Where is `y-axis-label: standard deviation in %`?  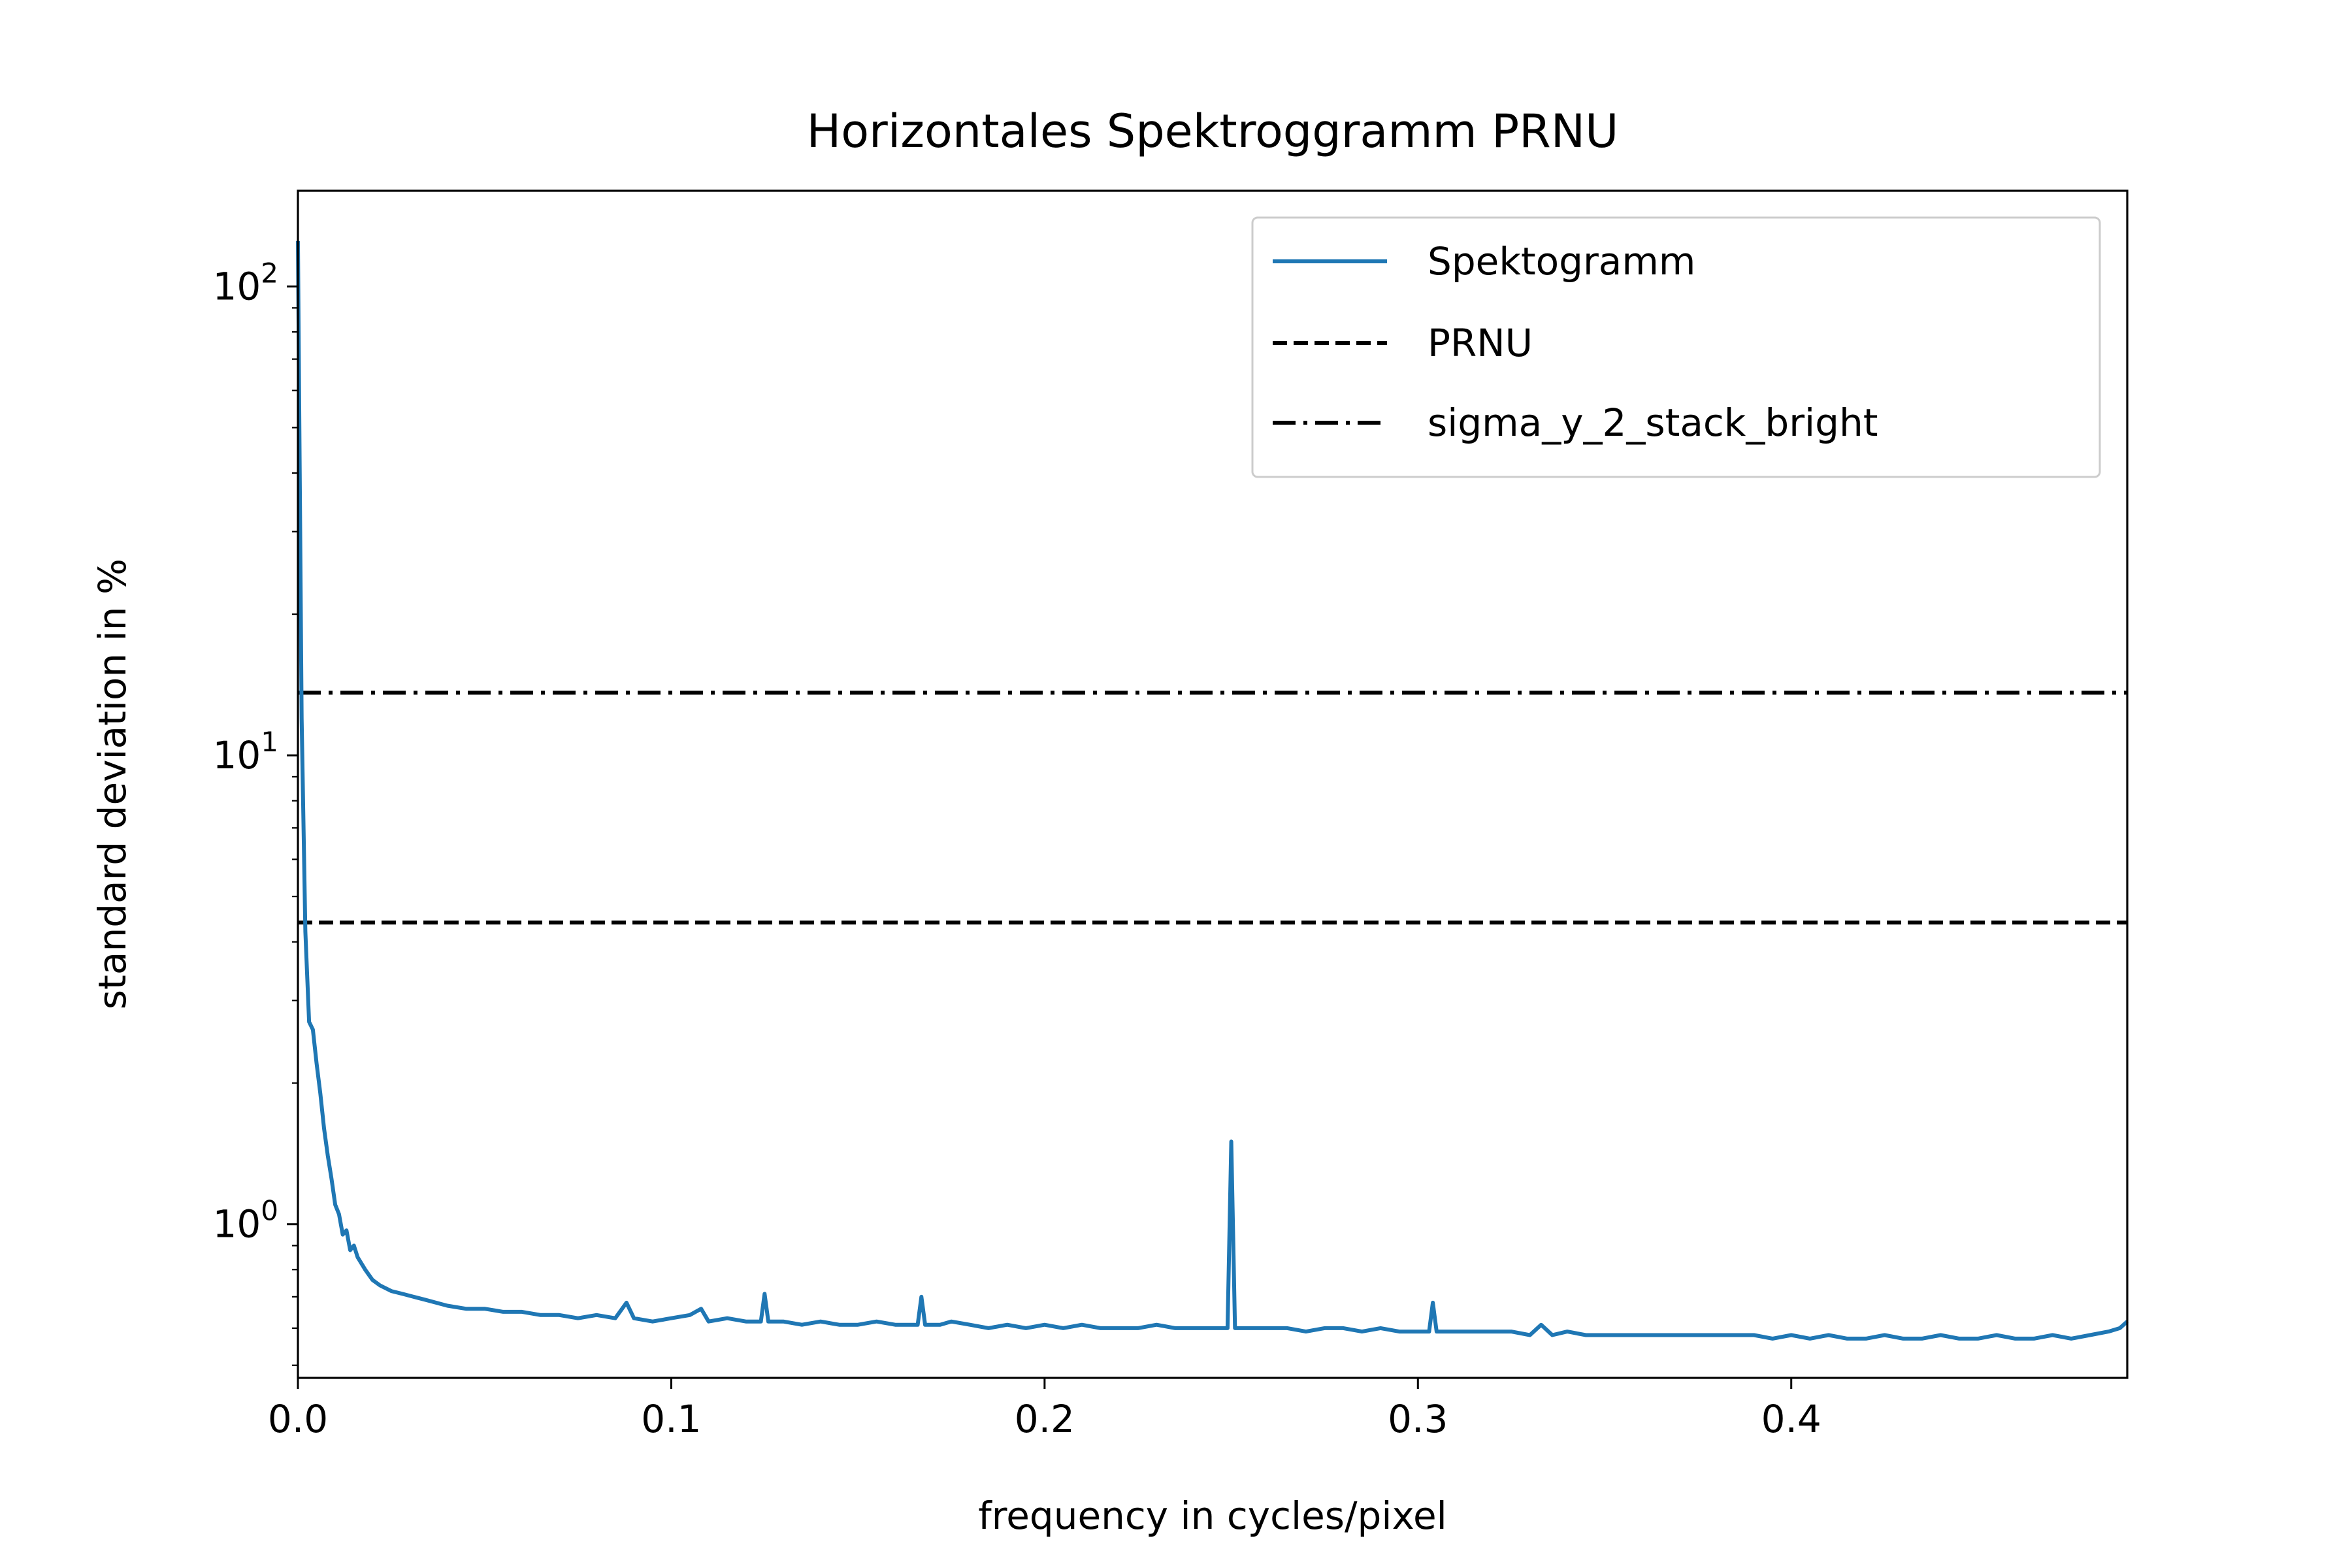 y-axis-label: standard deviation in % is located at coordinates (112, 784).